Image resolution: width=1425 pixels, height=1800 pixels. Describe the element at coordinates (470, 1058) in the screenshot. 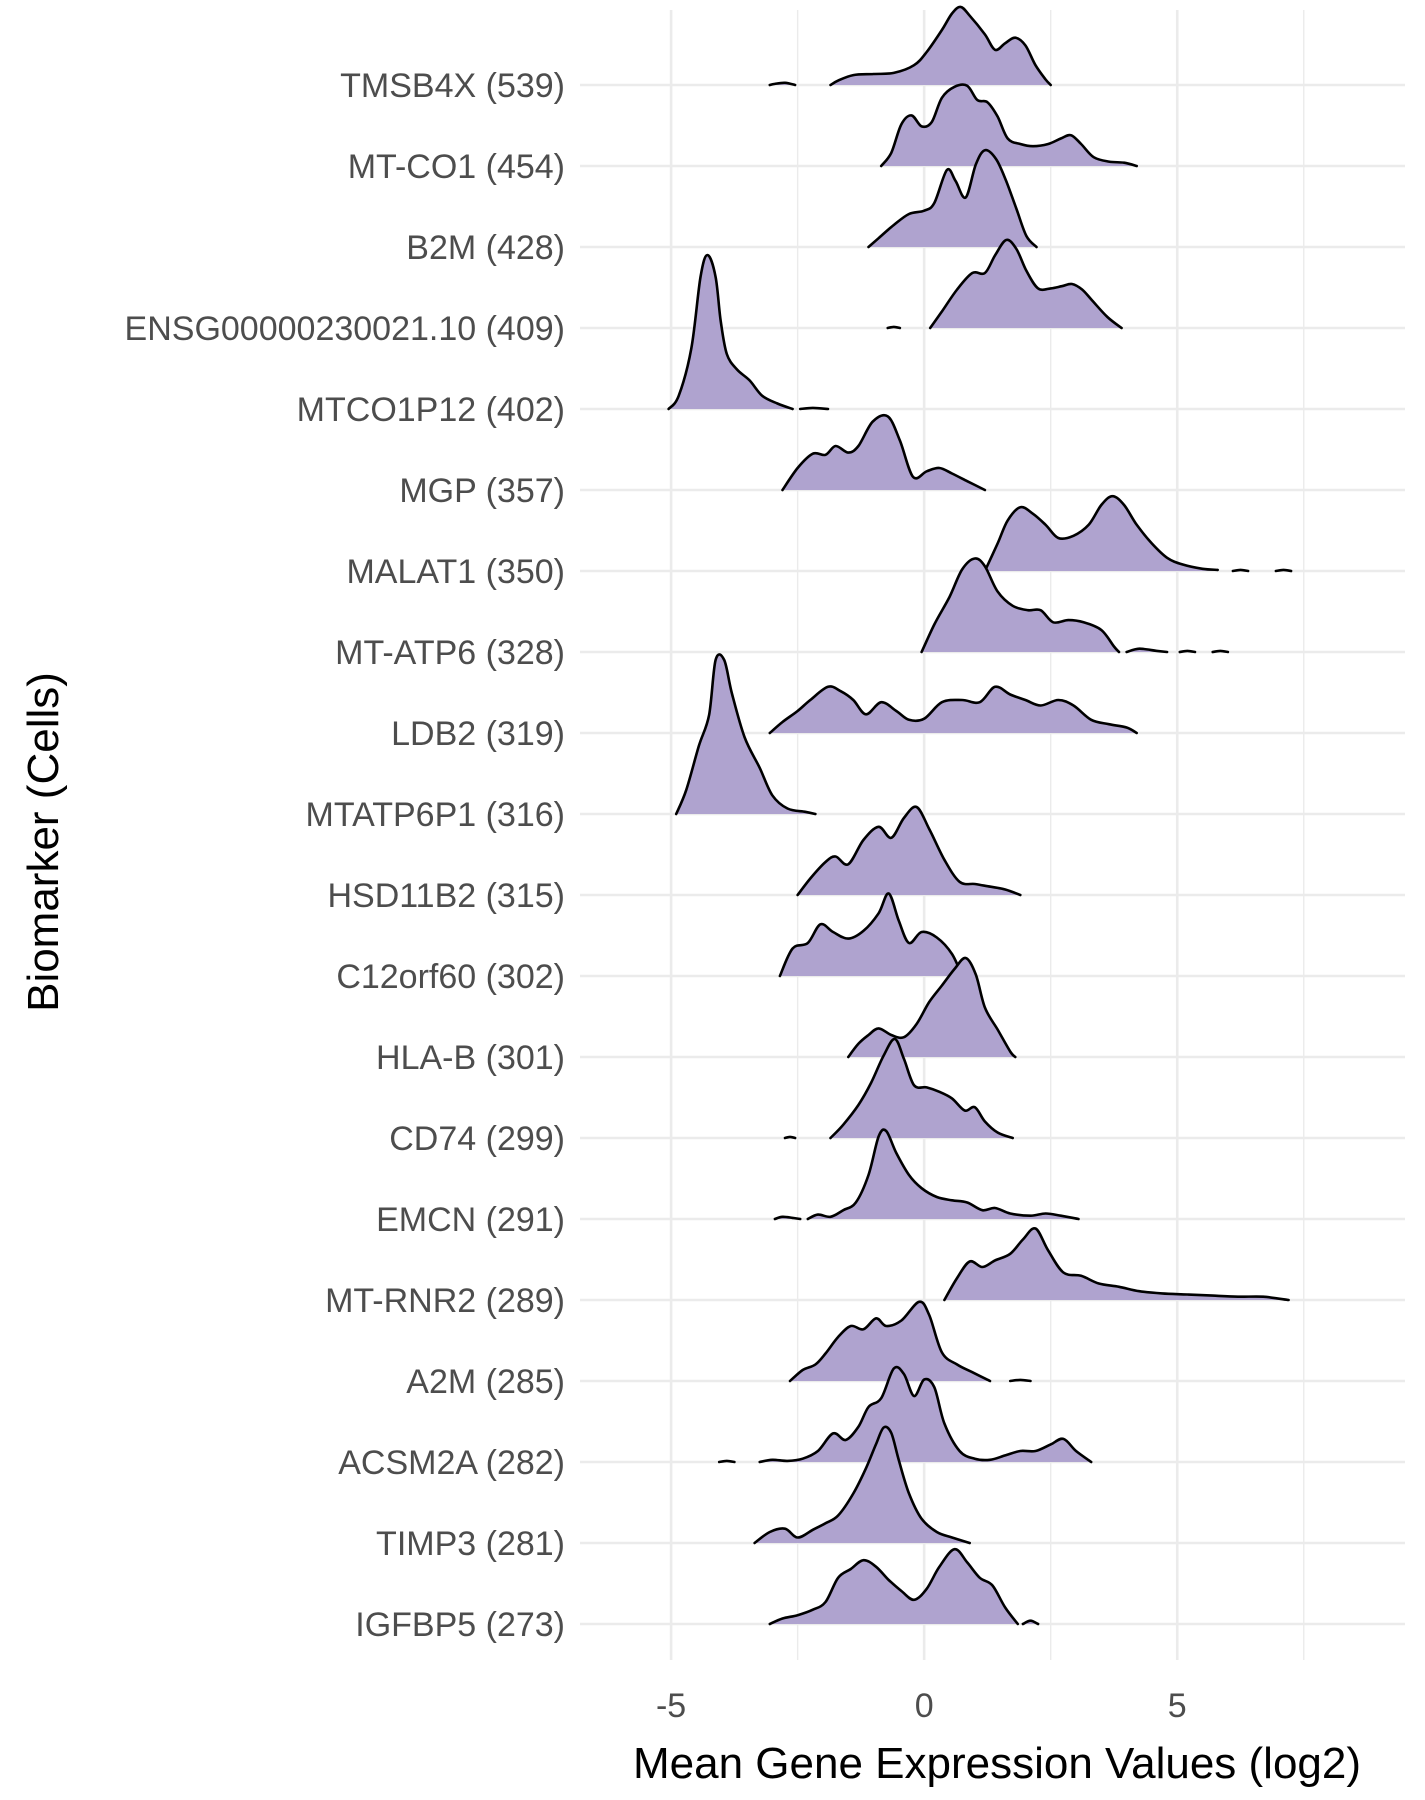

I see `y-tick-label: HLA-B (301)` at that location.